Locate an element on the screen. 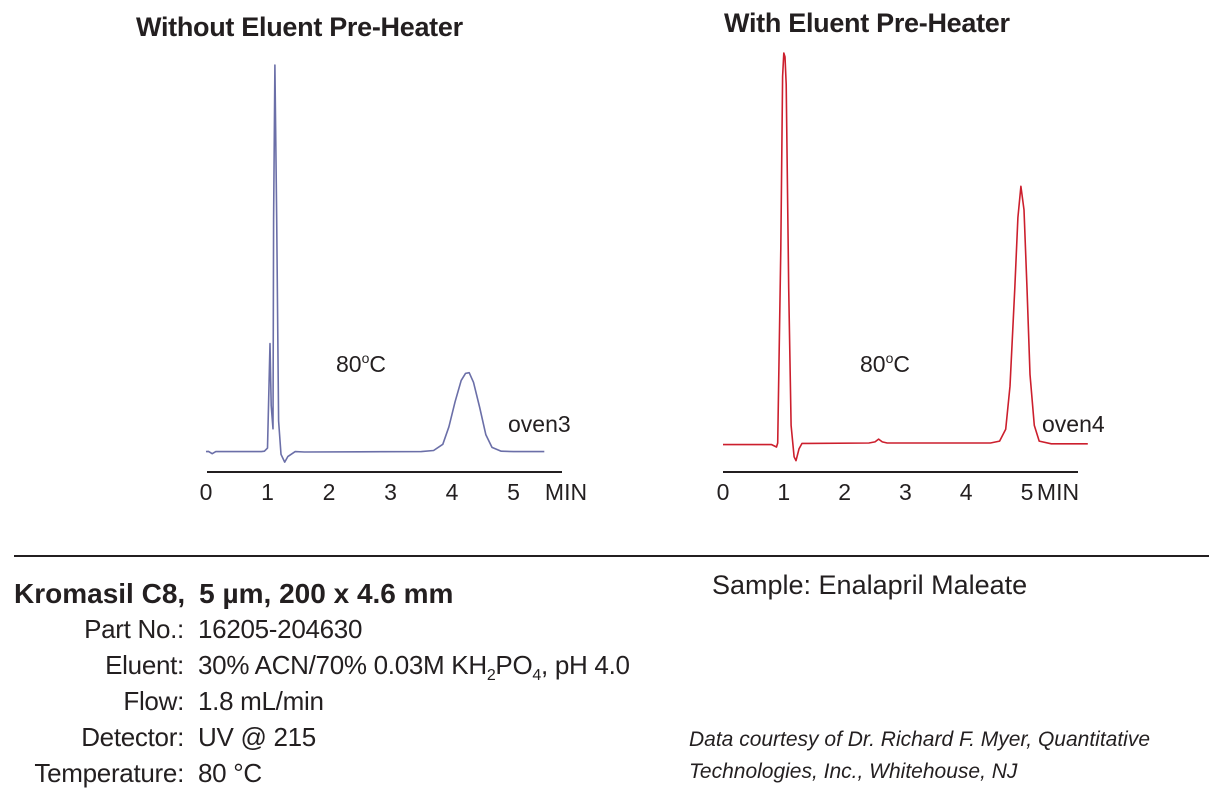  eluent-part-3: , pH 4.0 is located at coordinates (585, 665).